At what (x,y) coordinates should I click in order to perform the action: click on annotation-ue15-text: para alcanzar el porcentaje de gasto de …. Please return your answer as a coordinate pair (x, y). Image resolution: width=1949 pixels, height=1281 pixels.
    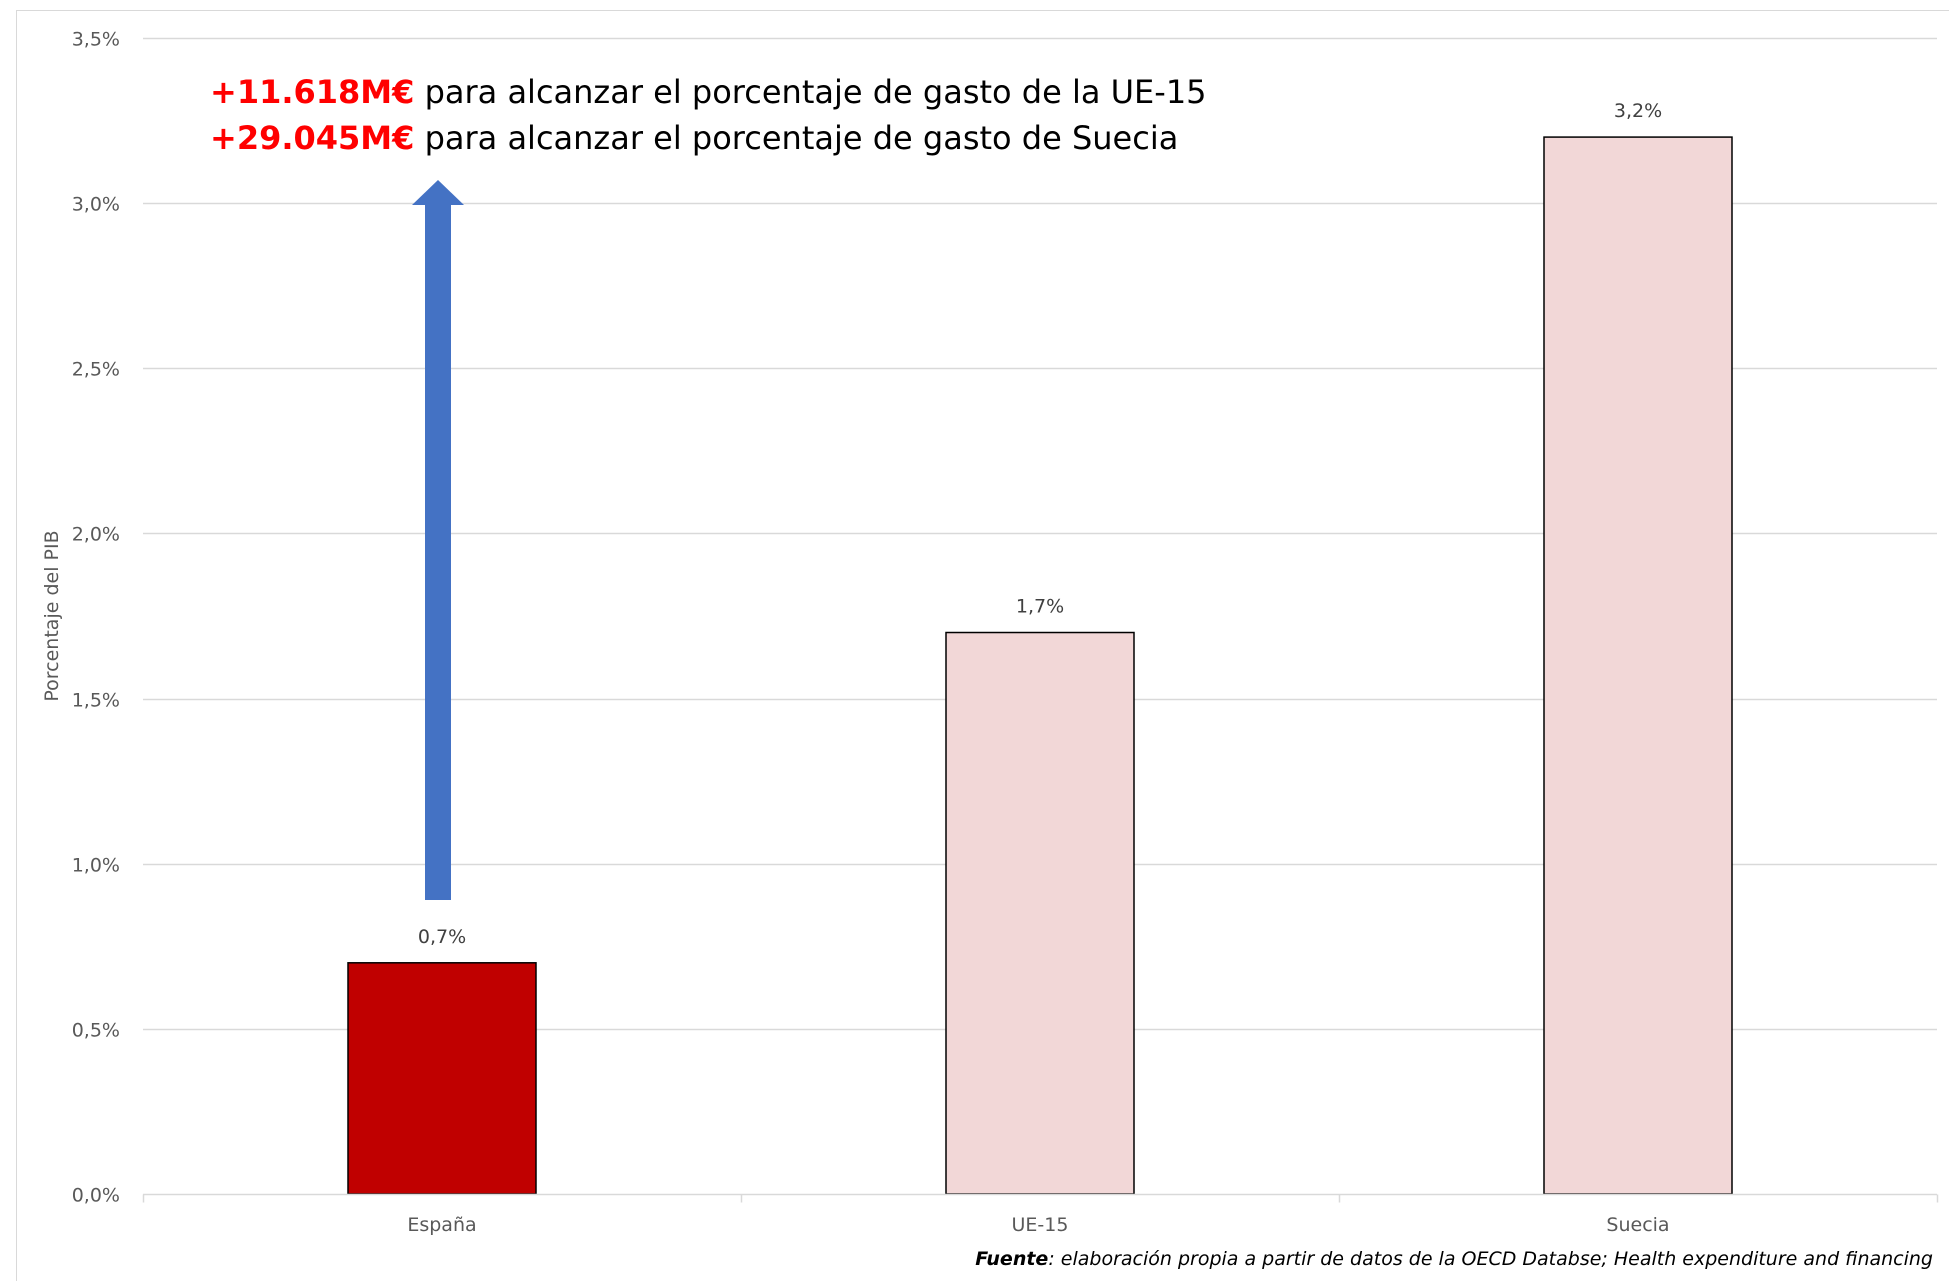
    Looking at the image, I should click on (810, 92).